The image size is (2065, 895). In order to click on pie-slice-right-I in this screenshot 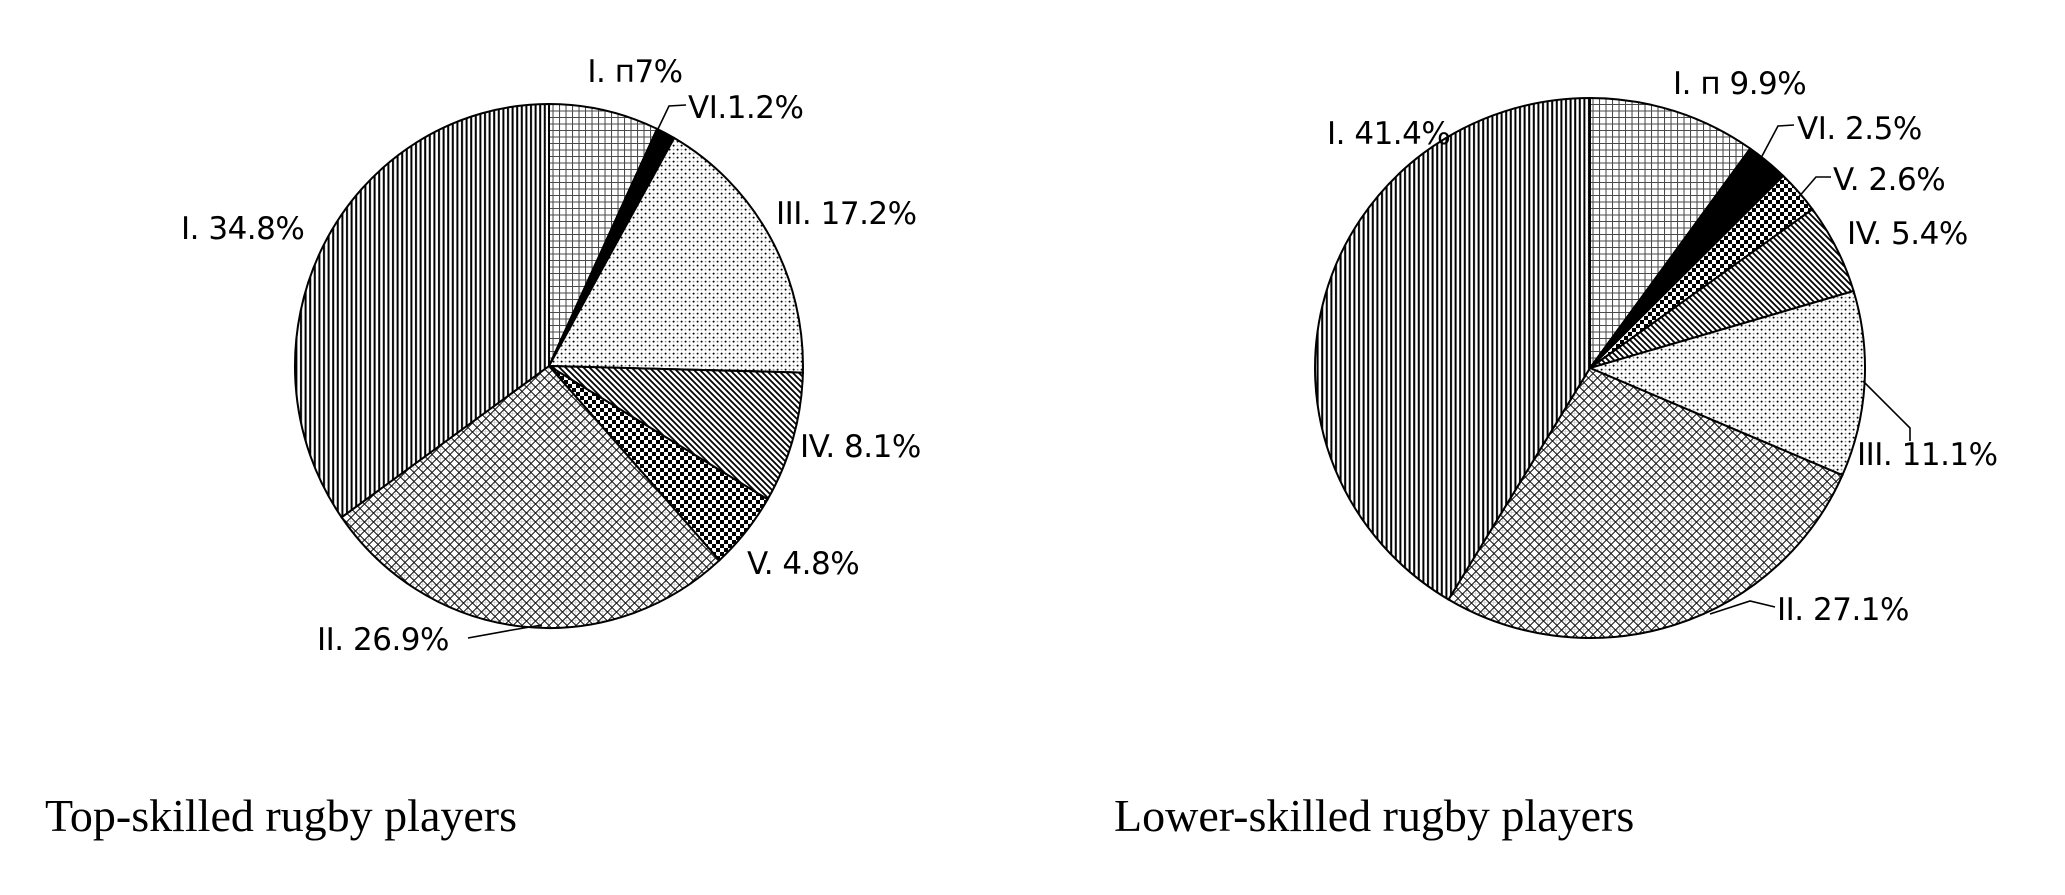, I will do `click(1452, 348)`.